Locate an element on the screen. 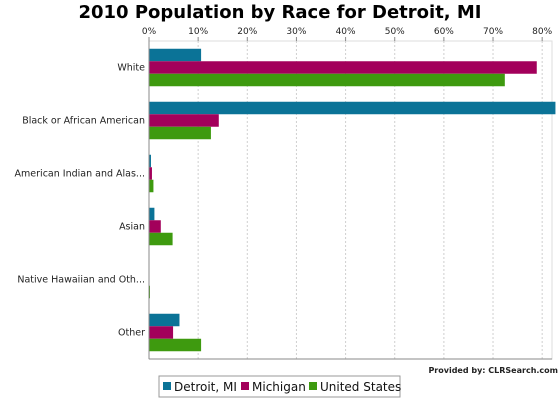  tick-label: 40% is located at coordinates (346, 32).